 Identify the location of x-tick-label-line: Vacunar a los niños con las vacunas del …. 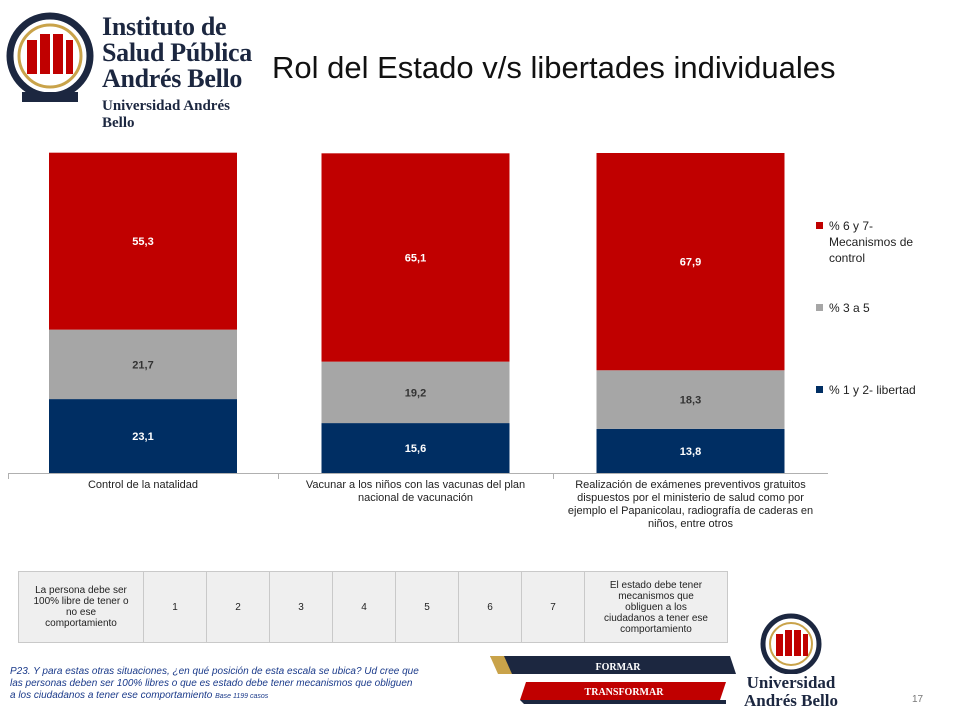
(415, 485).